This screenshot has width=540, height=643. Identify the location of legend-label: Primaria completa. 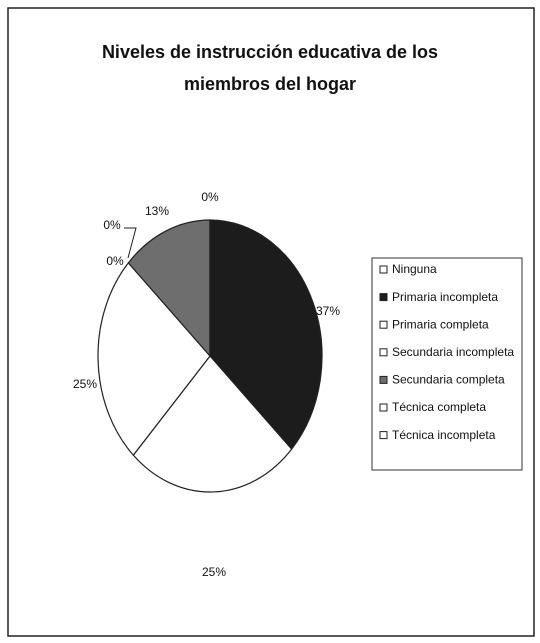
(440, 324).